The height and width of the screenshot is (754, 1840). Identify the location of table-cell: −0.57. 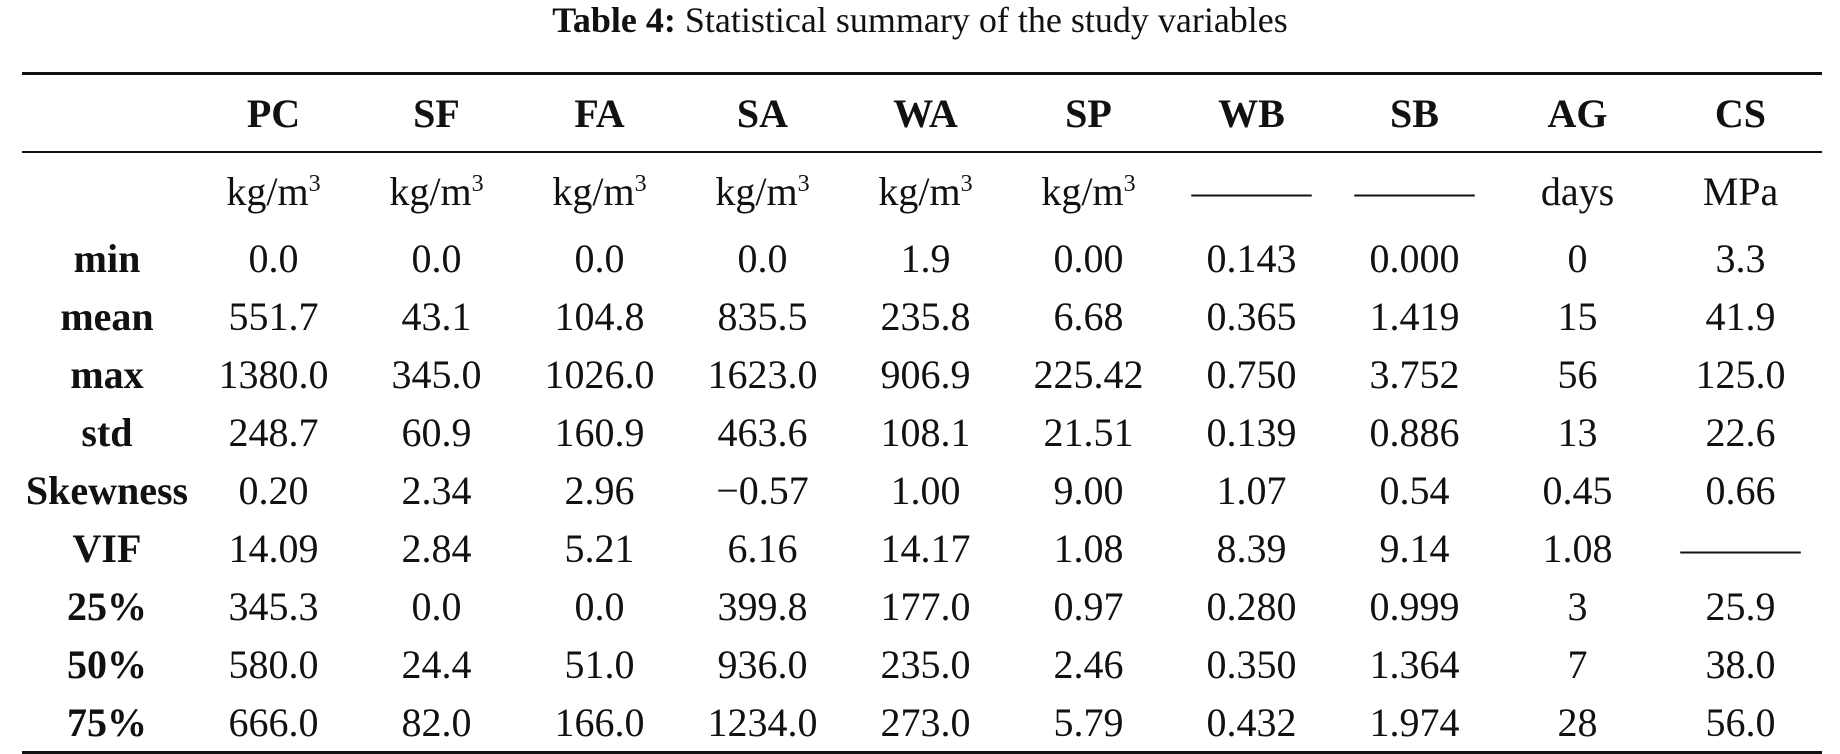
(762, 490).